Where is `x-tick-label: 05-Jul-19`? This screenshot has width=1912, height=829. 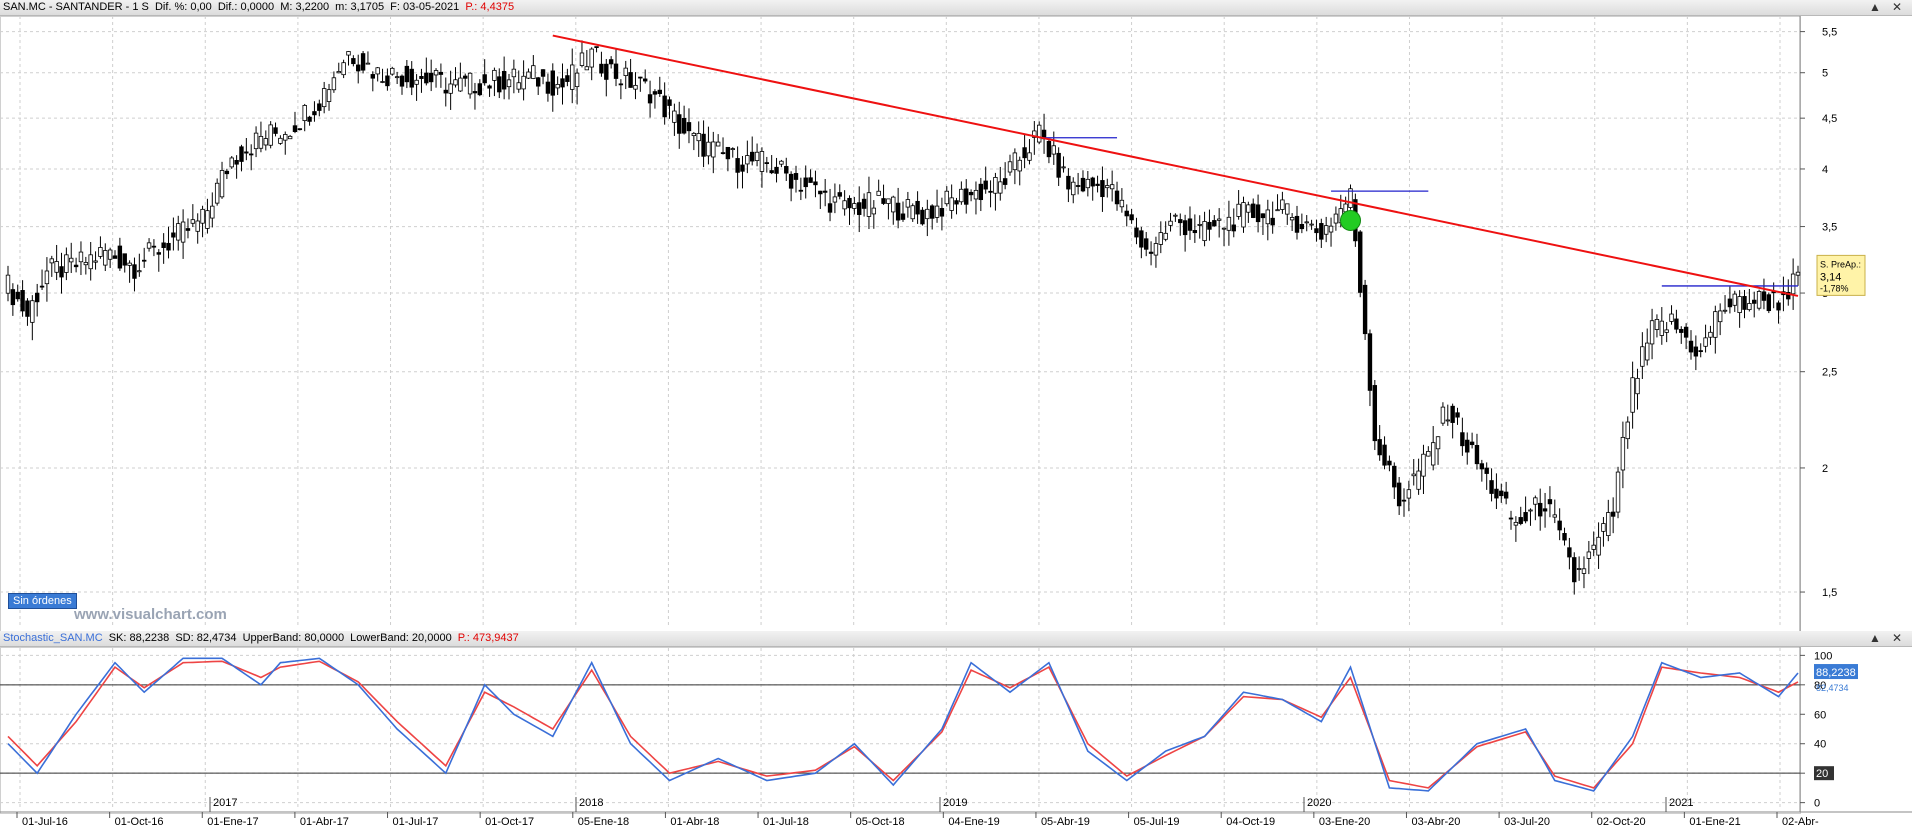 x-tick-label: 05-Jul-19 is located at coordinates (1157, 822).